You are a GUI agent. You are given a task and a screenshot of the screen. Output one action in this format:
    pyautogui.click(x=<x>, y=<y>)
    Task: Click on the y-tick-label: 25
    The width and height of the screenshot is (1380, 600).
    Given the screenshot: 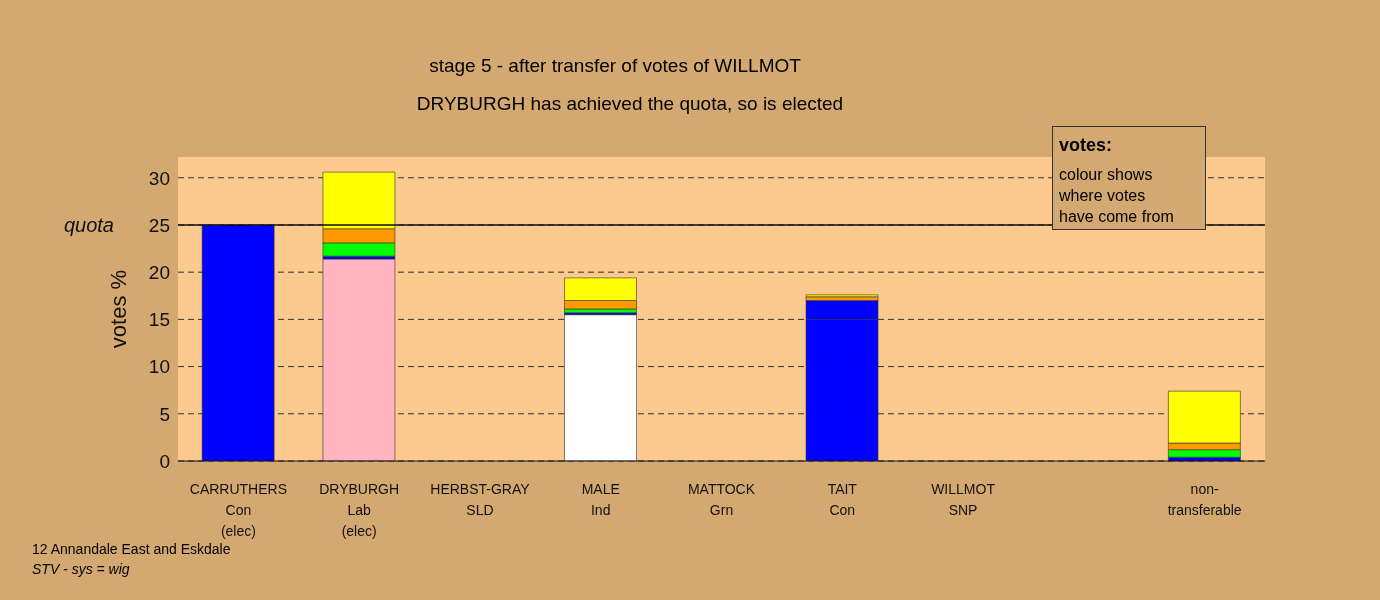 What is the action you would take?
    pyautogui.click(x=159, y=225)
    